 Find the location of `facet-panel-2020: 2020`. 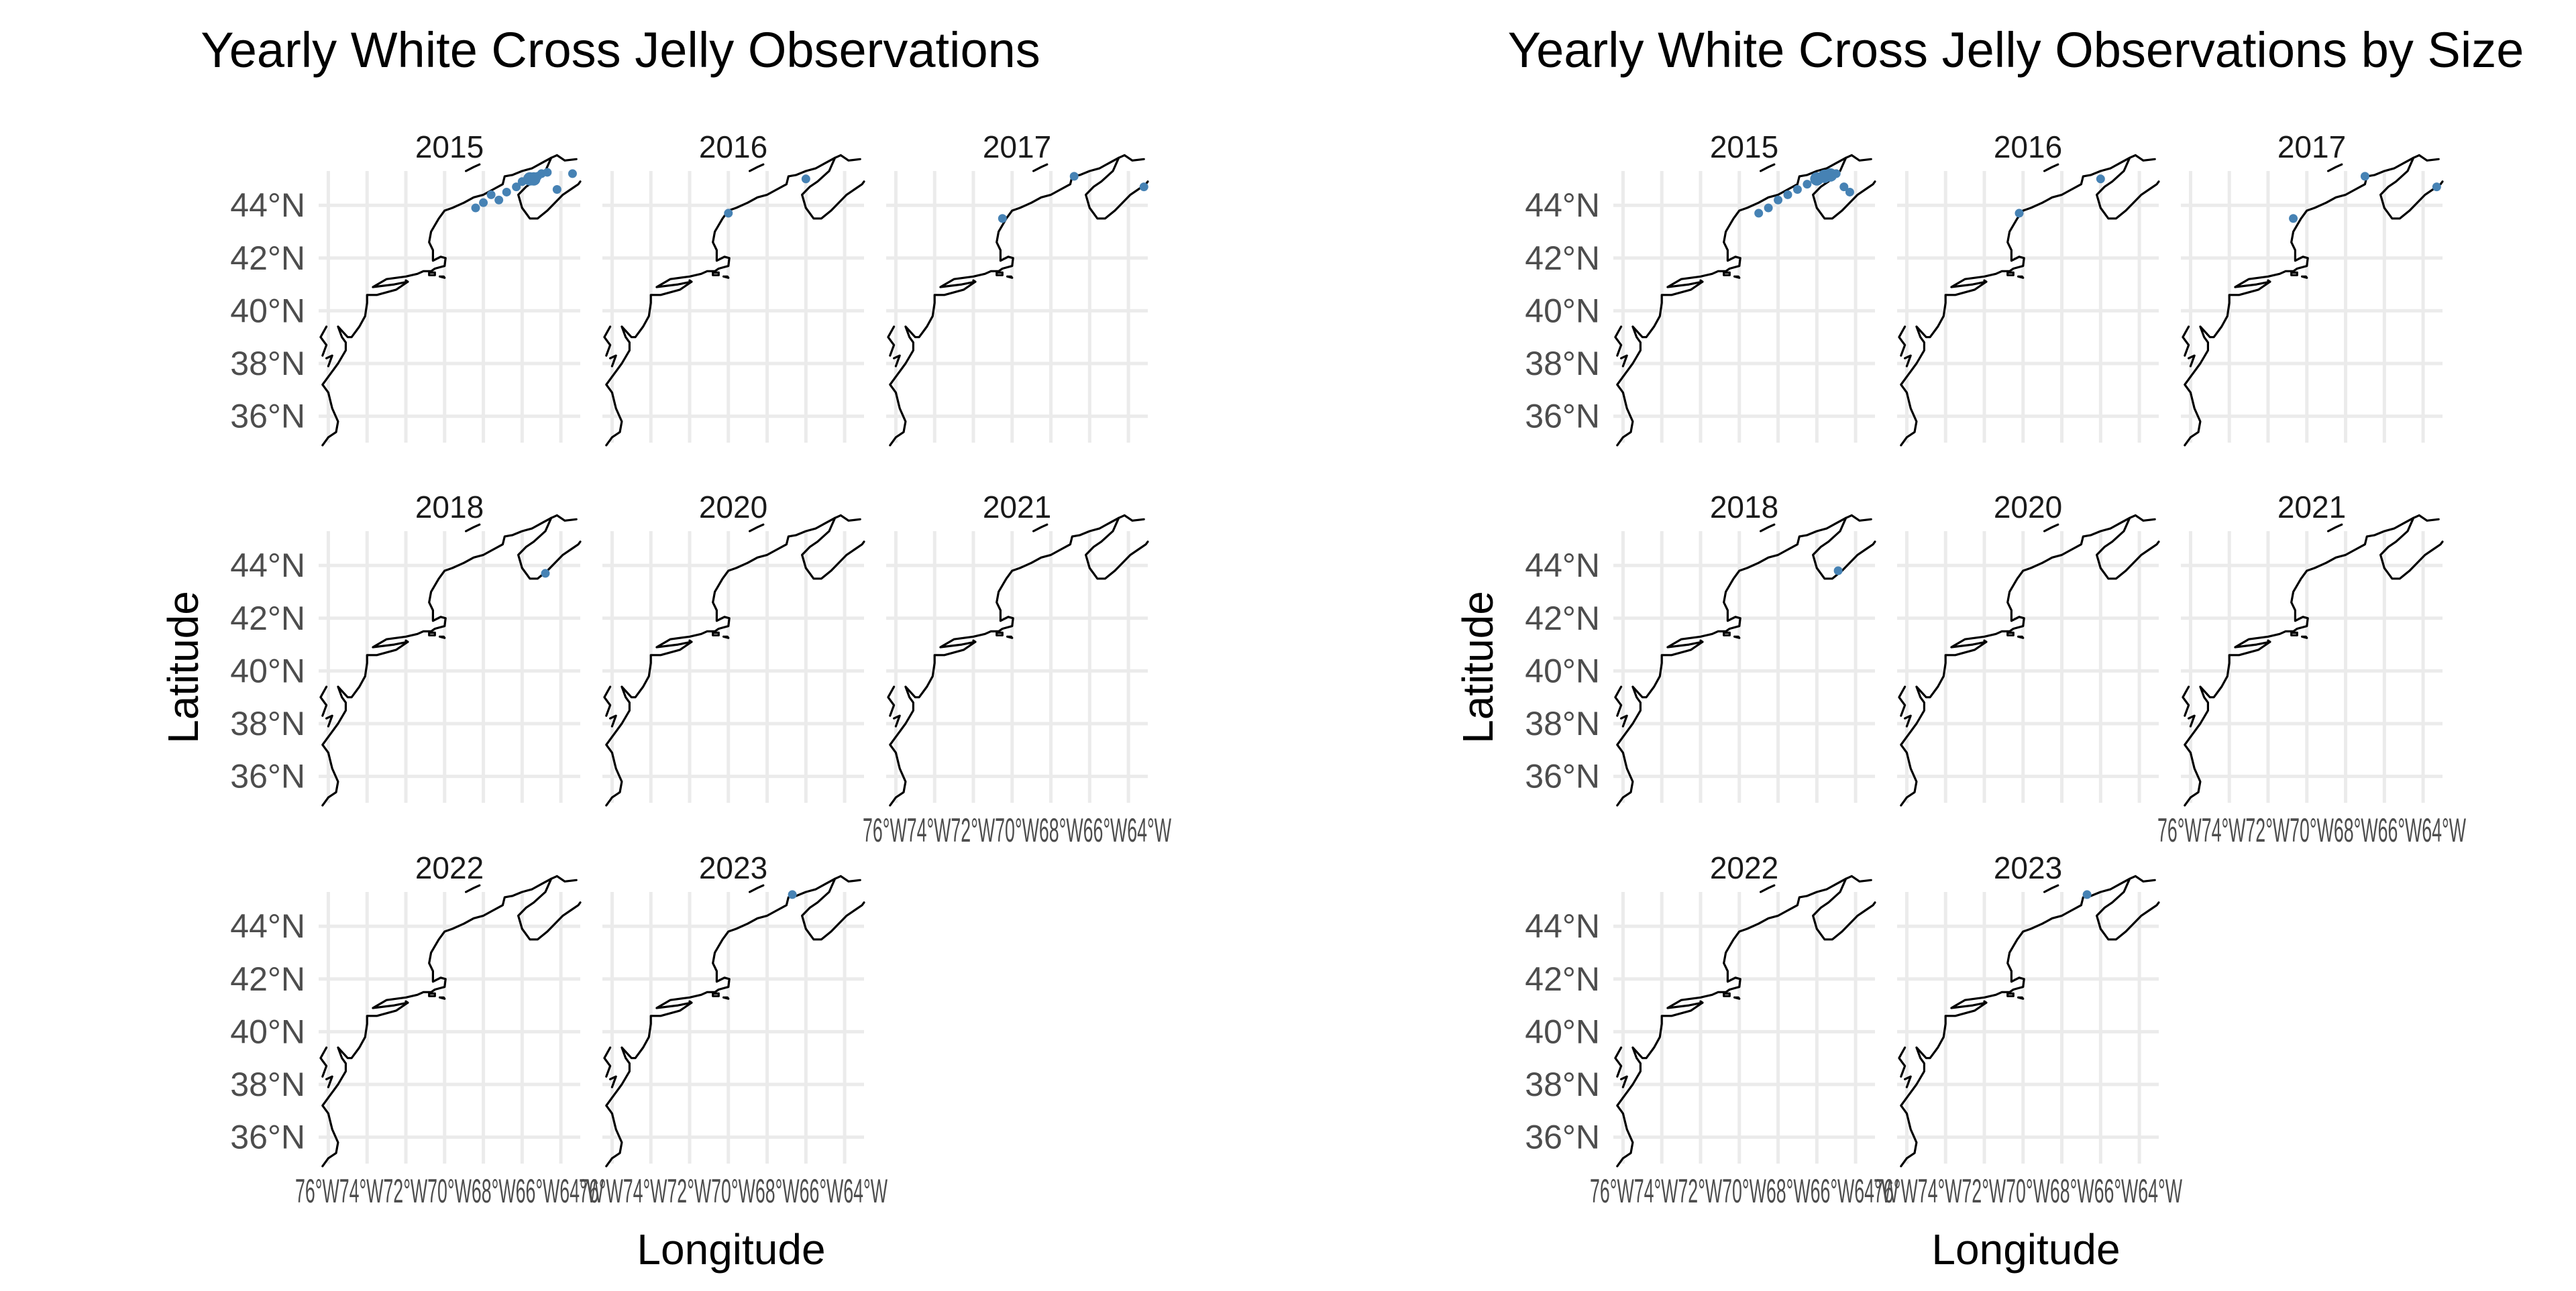

facet-panel-2020: 2020 is located at coordinates (733, 648).